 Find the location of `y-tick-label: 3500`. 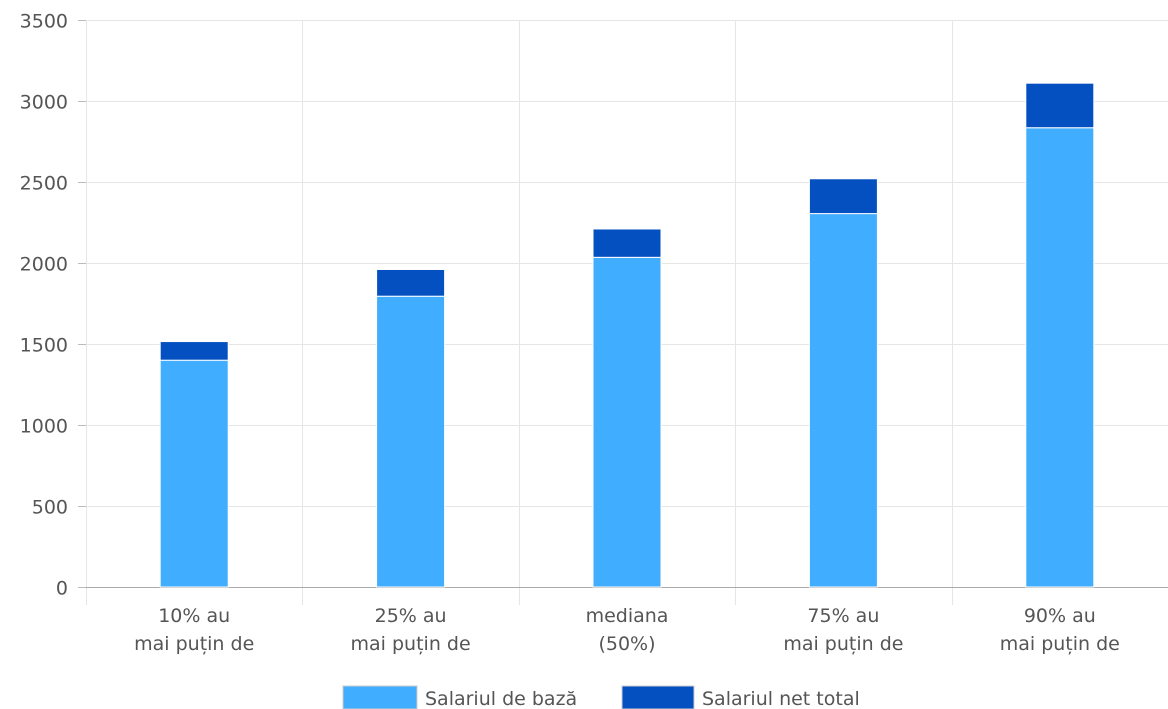

y-tick-label: 3500 is located at coordinates (44, 22).